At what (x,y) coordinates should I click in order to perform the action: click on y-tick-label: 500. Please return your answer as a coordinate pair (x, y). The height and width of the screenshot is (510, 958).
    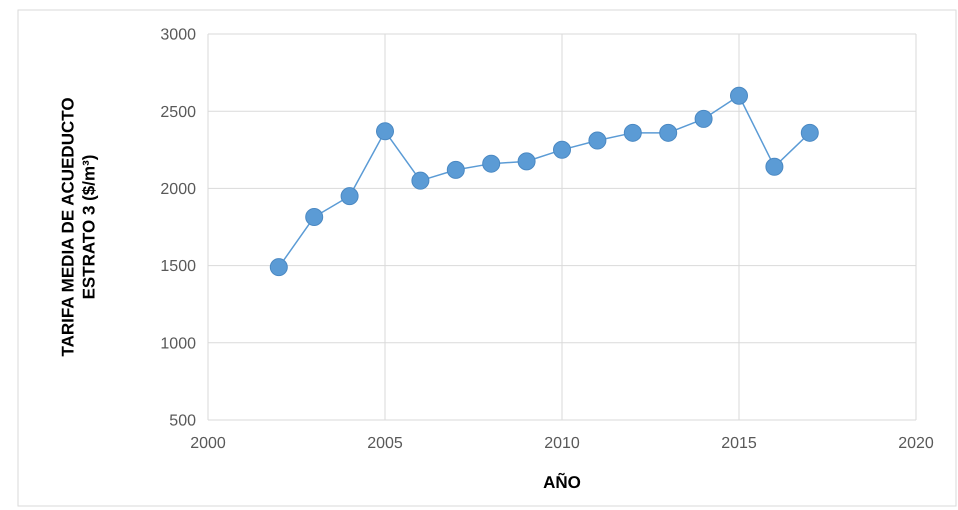
    Looking at the image, I should click on (182, 421).